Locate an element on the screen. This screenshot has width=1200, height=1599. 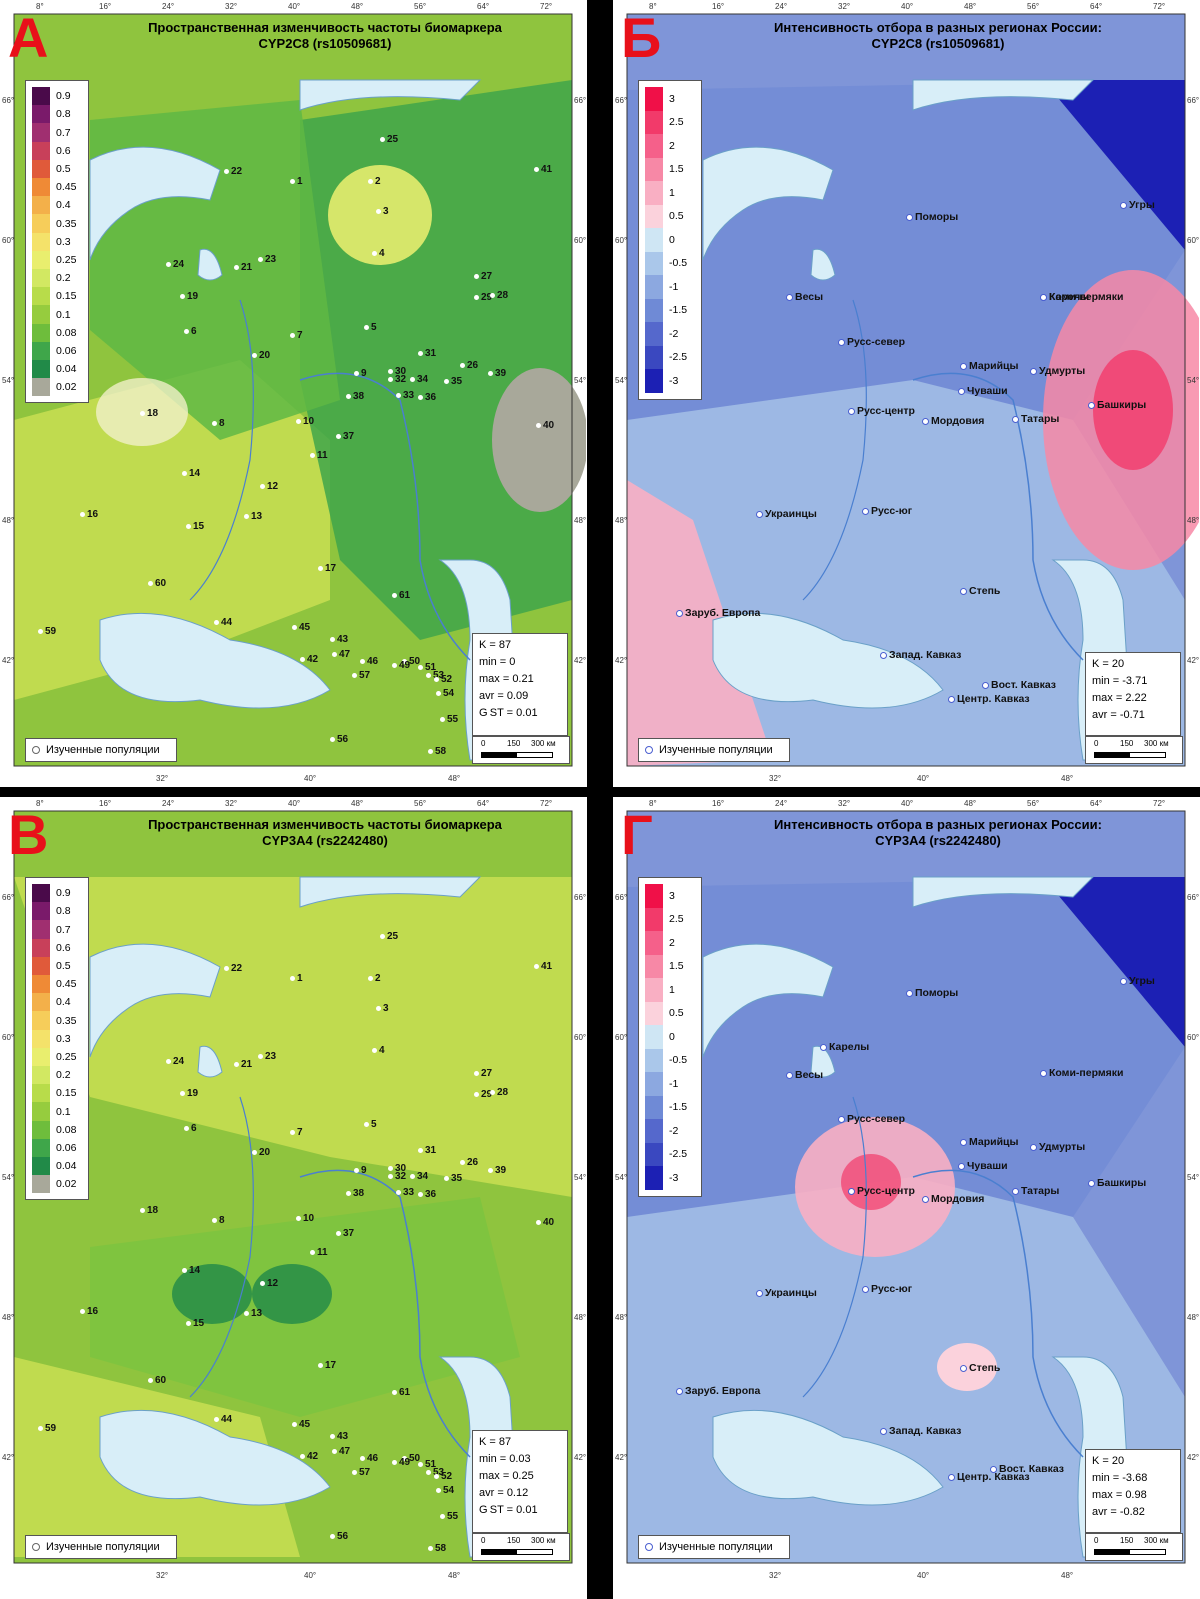
stats-line: max = 0.21 is located at coordinates (506, 679).